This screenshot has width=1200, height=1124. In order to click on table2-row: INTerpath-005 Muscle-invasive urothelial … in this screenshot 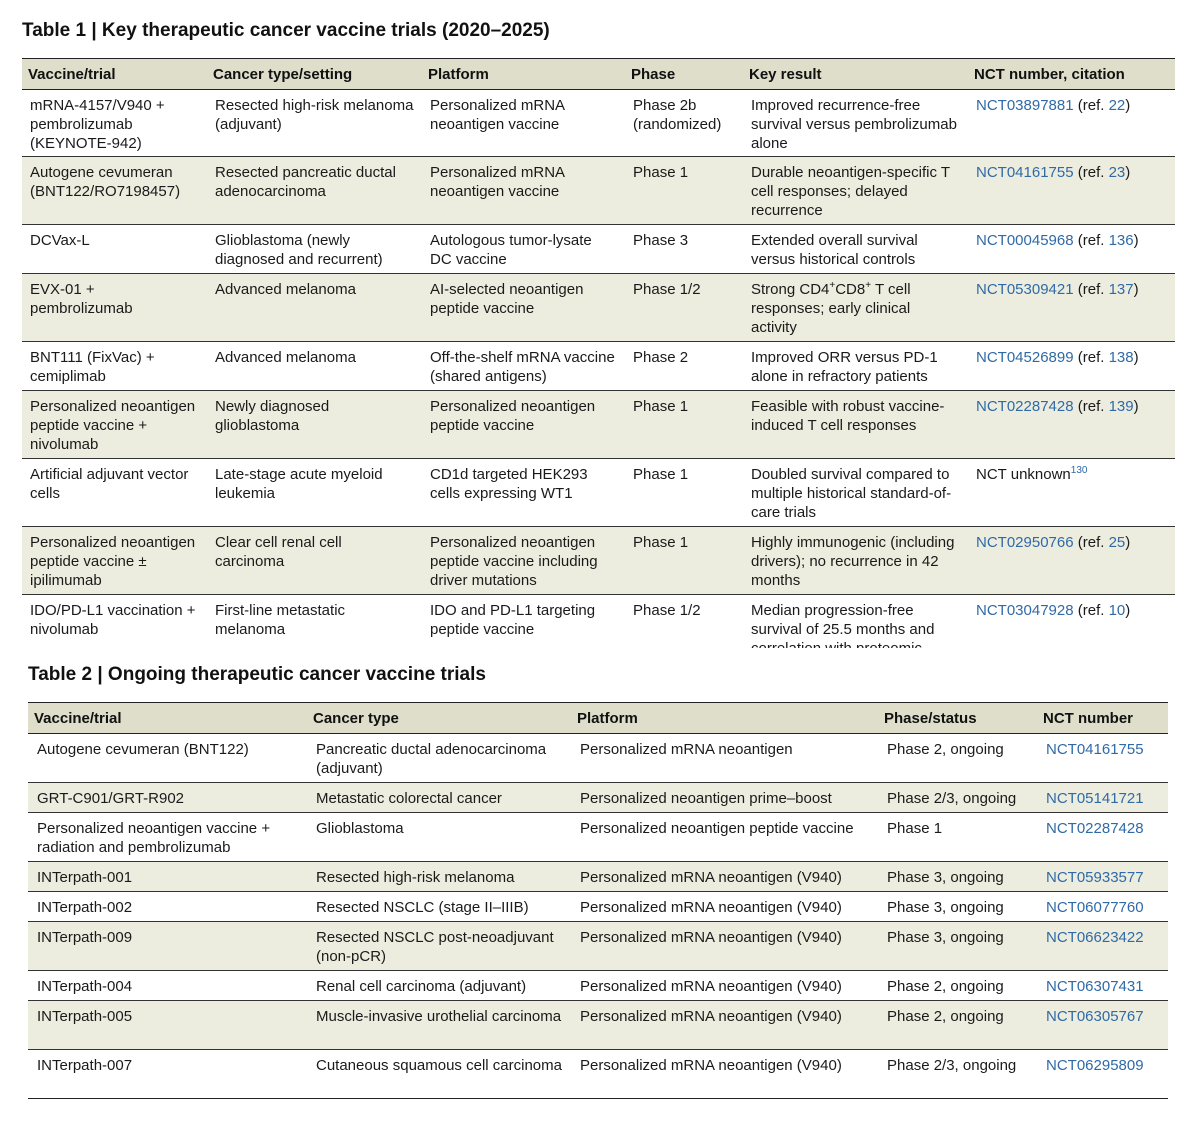, I will do `click(598, 1025)`.